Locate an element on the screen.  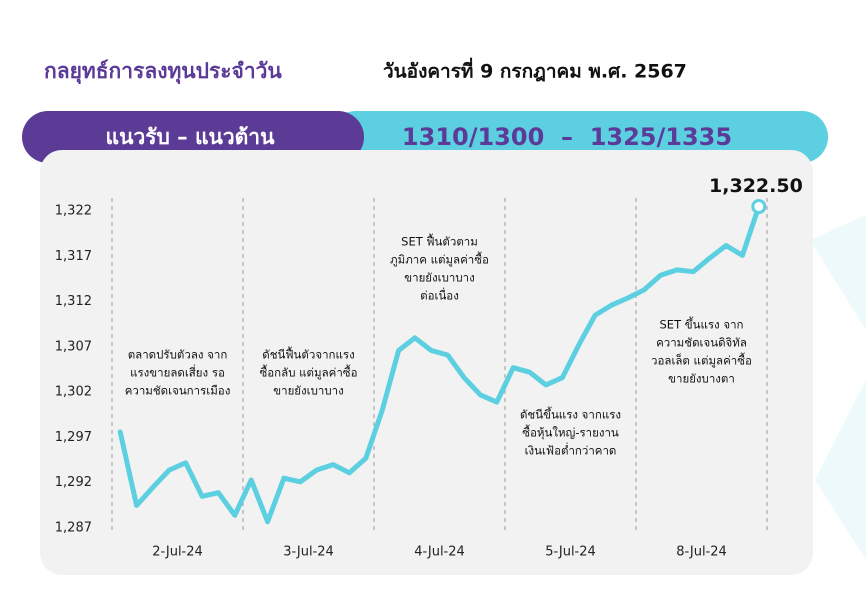
y-tick-label: 1,322 is located at coordinates (73, 211).